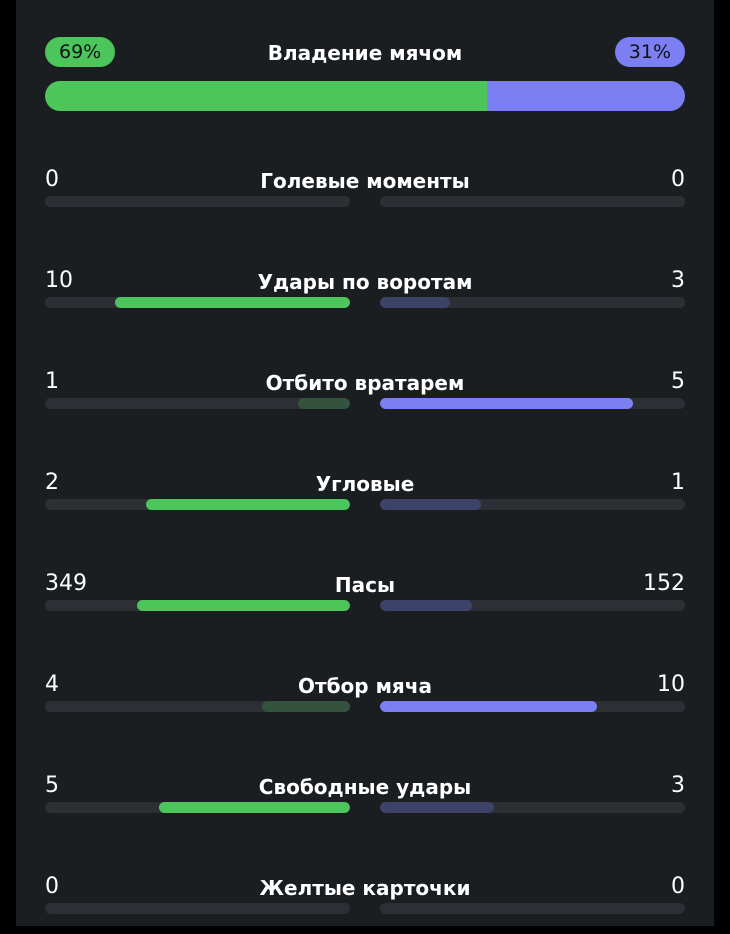  I want to click on away-stat-value: 10, so click(671, 684).